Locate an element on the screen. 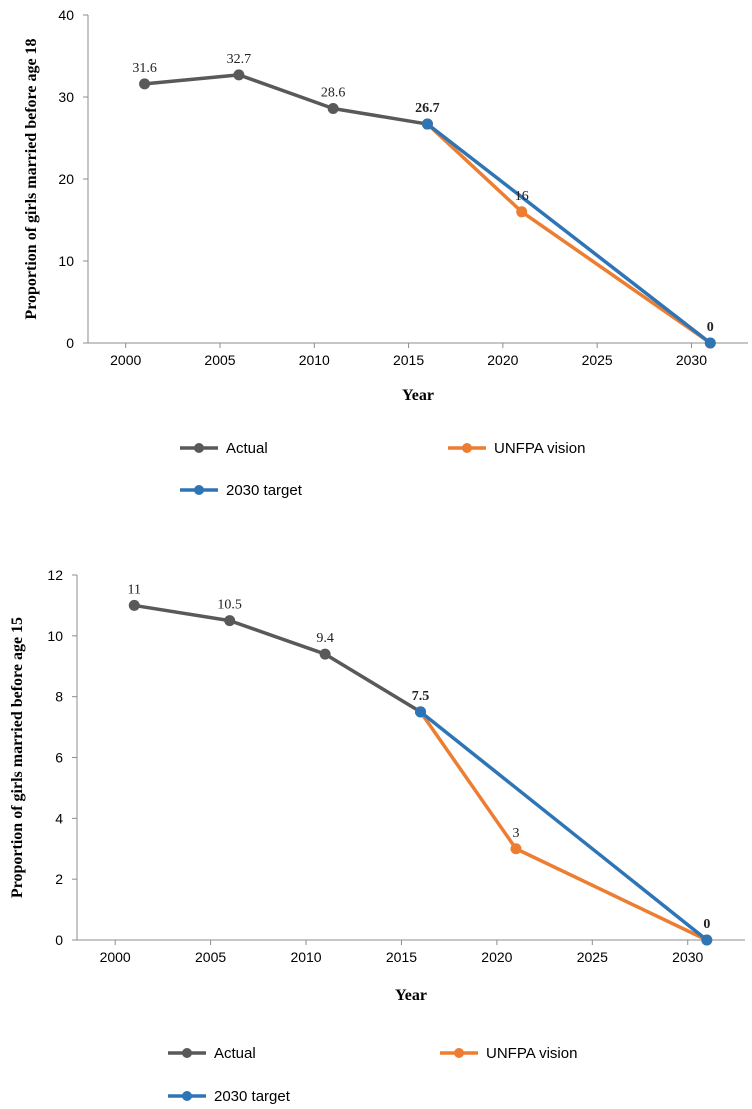 The image size is (752, 1109). y-tick-label: 20 is located at coordinates (66, 179).